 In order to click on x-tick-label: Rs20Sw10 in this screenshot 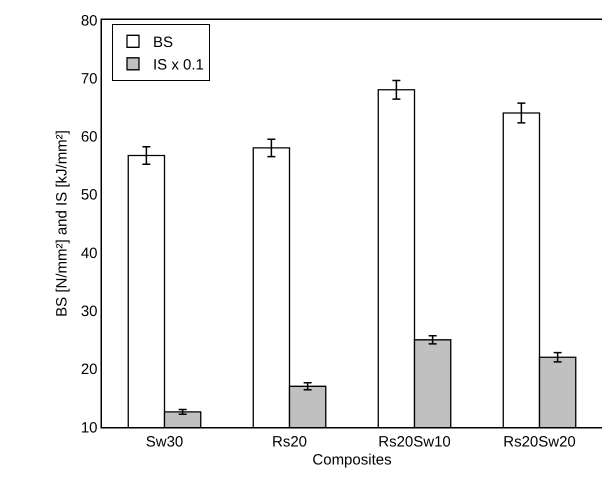, I will do `click(414, 442)`.